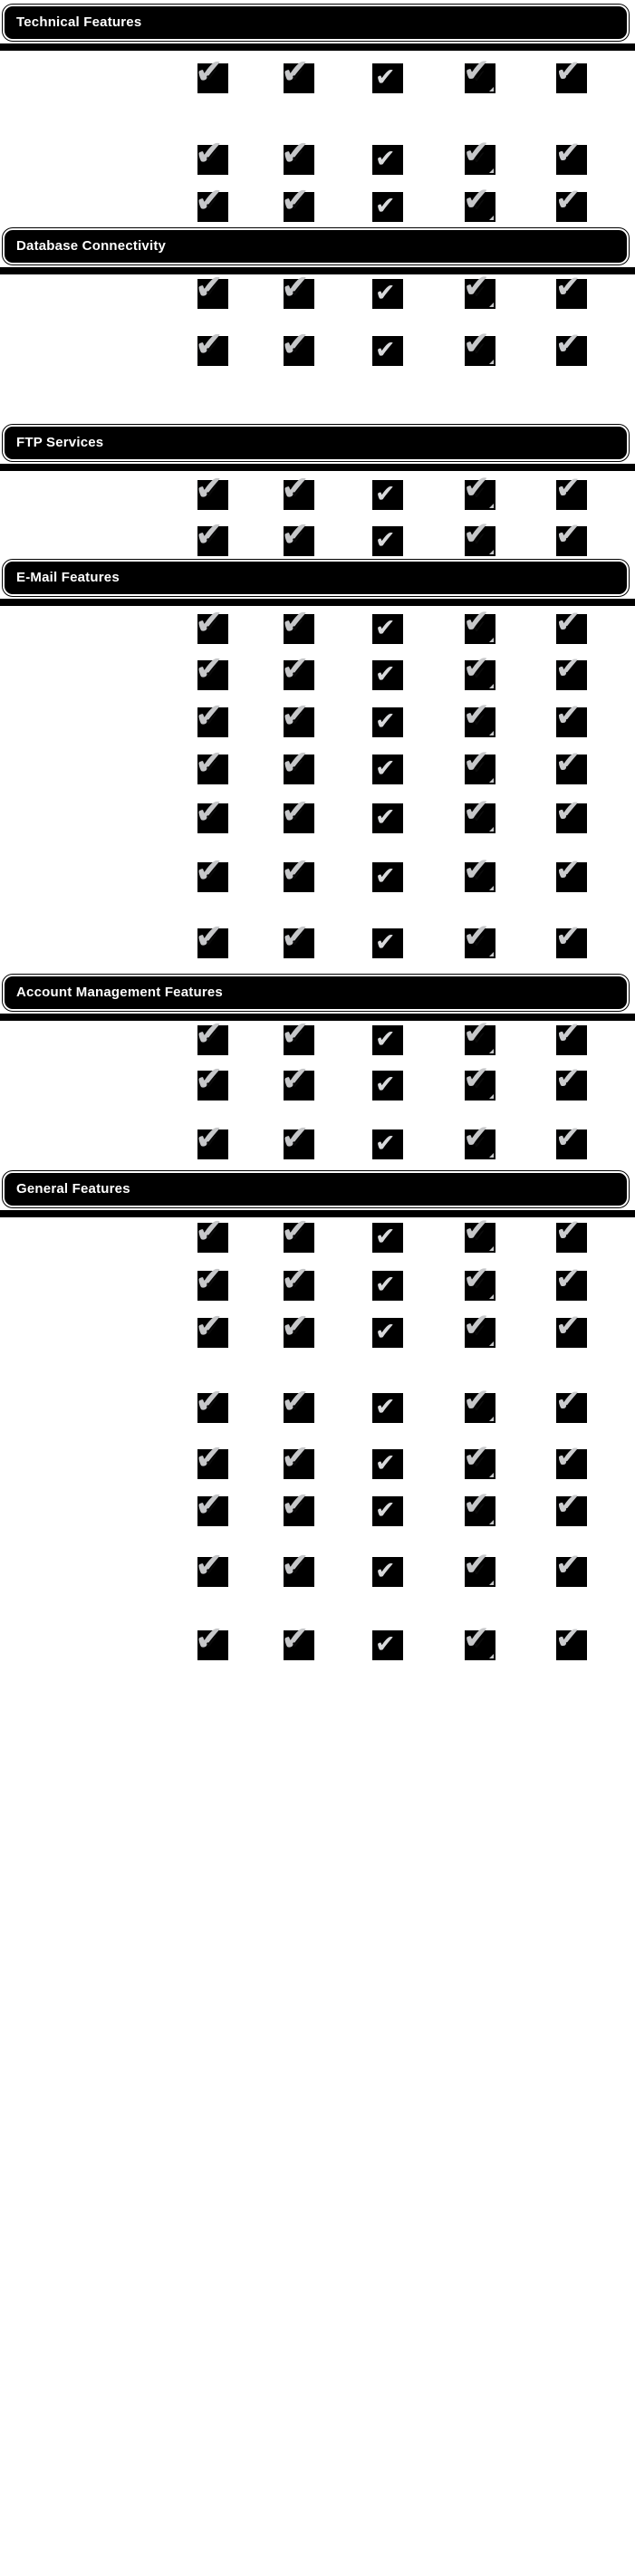 The width and height of the screenshot is (635, 2576). What do you see at coordinates (317, 1213) in the screenshot?
I see `section-header-shadow` at bounding box center [317, 1213].